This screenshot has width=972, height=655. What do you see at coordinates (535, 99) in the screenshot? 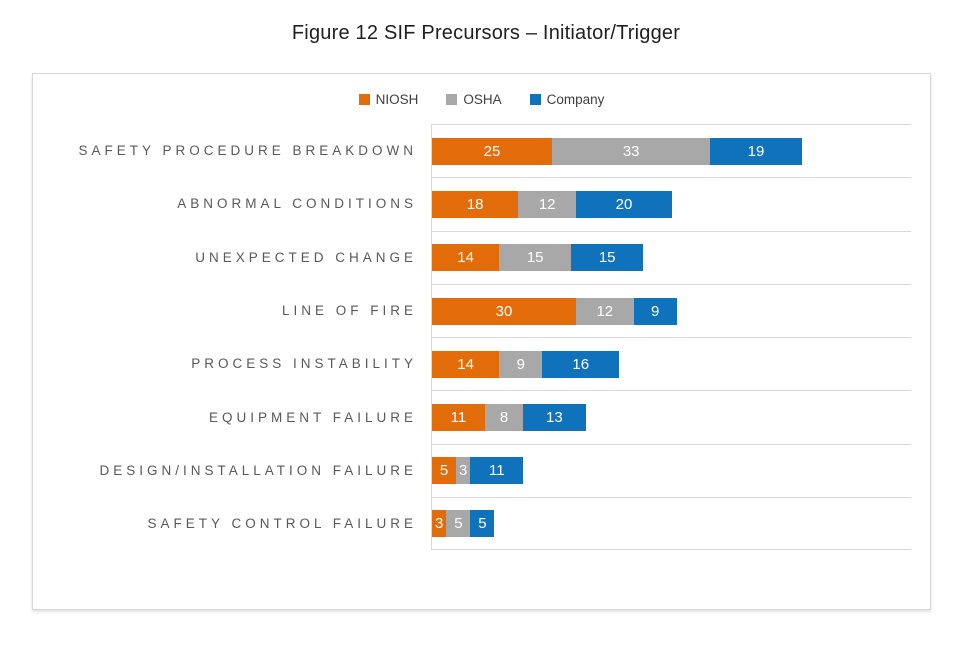
I see `legend-swatch-company` at bounding box center [535, 99].